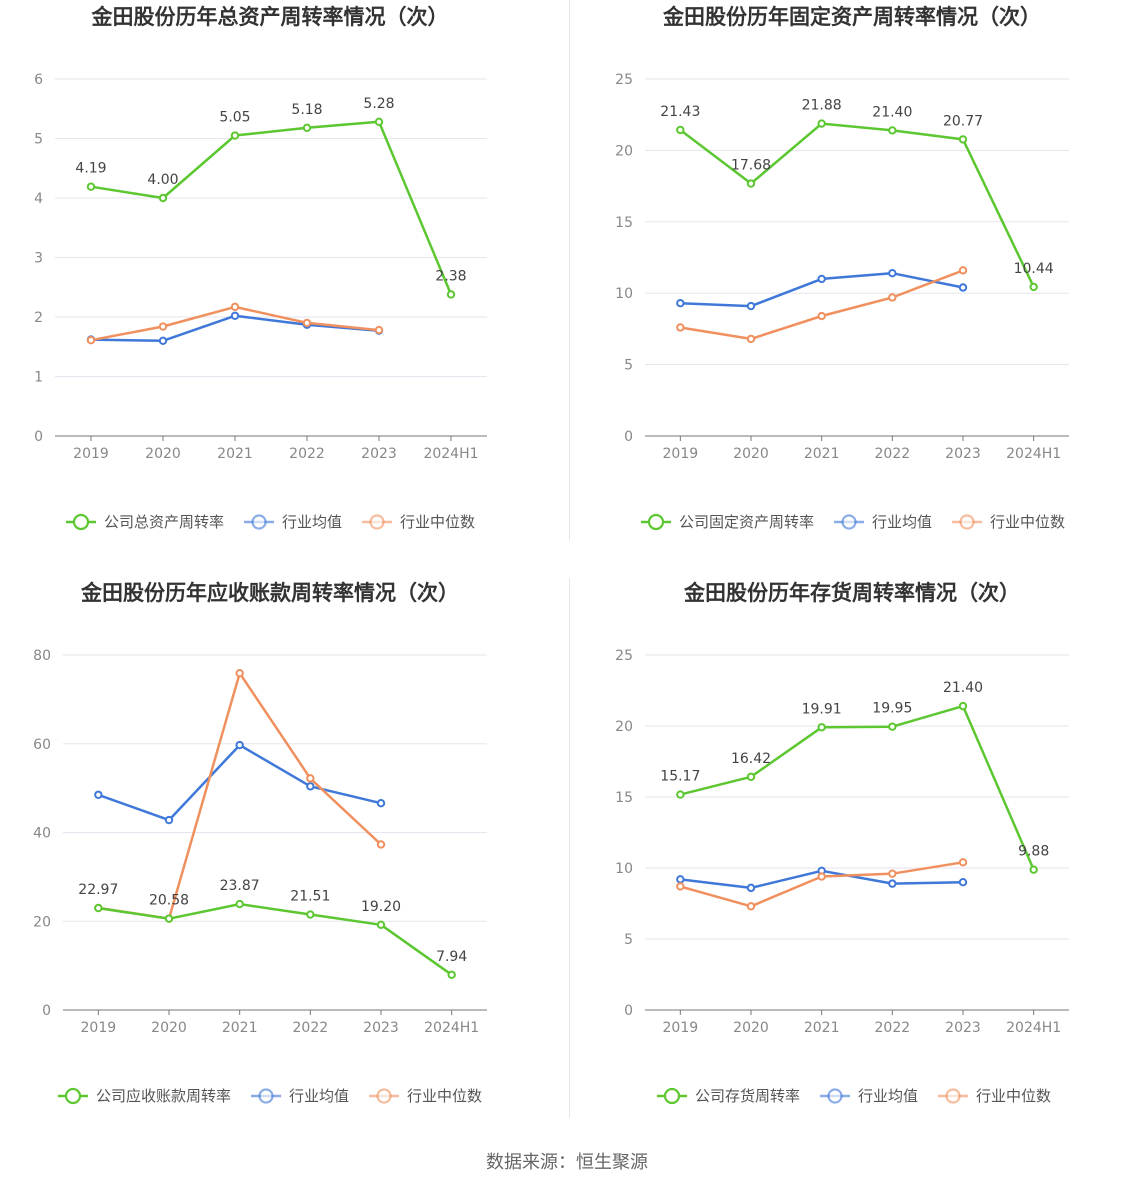  I want to click on data-label: 23.87, so click(240, 886).